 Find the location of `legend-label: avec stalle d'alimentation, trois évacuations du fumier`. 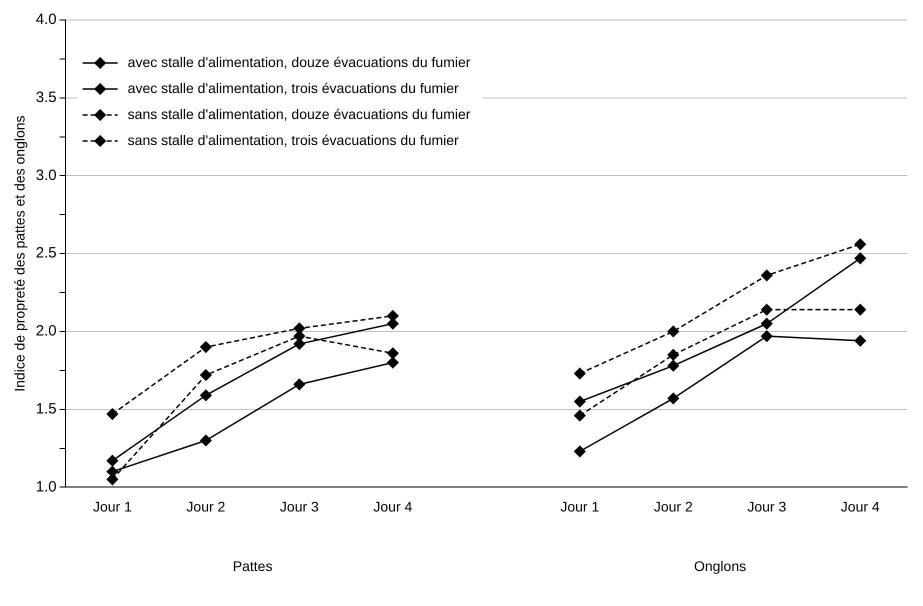

legend-label: avec stalle d'alimentation, trois évacuations du fumier is located at coordinates (294, 88).